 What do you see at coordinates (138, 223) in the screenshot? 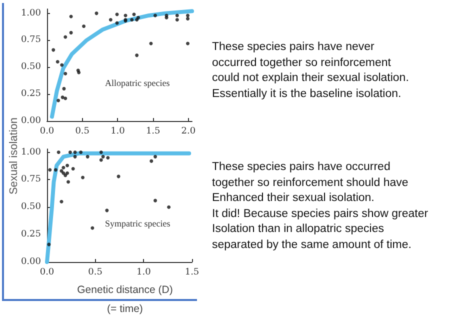
I see `annotation: Sympatric species` at bounding box center [138, 223].